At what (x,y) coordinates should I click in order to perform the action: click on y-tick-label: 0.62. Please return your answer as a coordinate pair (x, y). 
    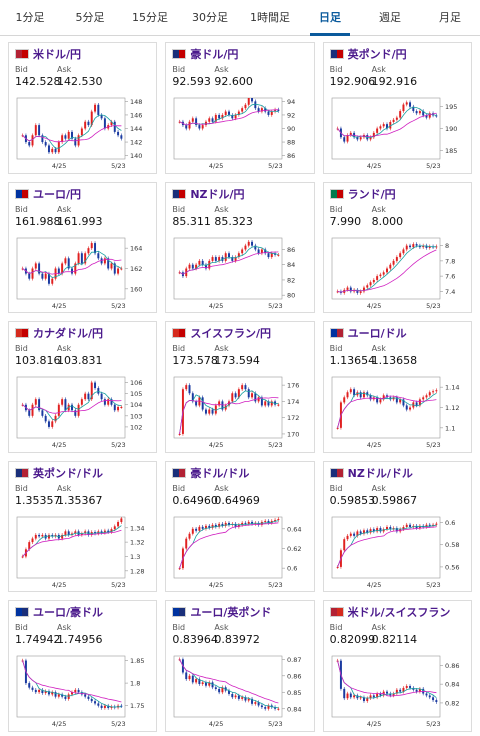
    Looking at the image, I should click on (294, 549).